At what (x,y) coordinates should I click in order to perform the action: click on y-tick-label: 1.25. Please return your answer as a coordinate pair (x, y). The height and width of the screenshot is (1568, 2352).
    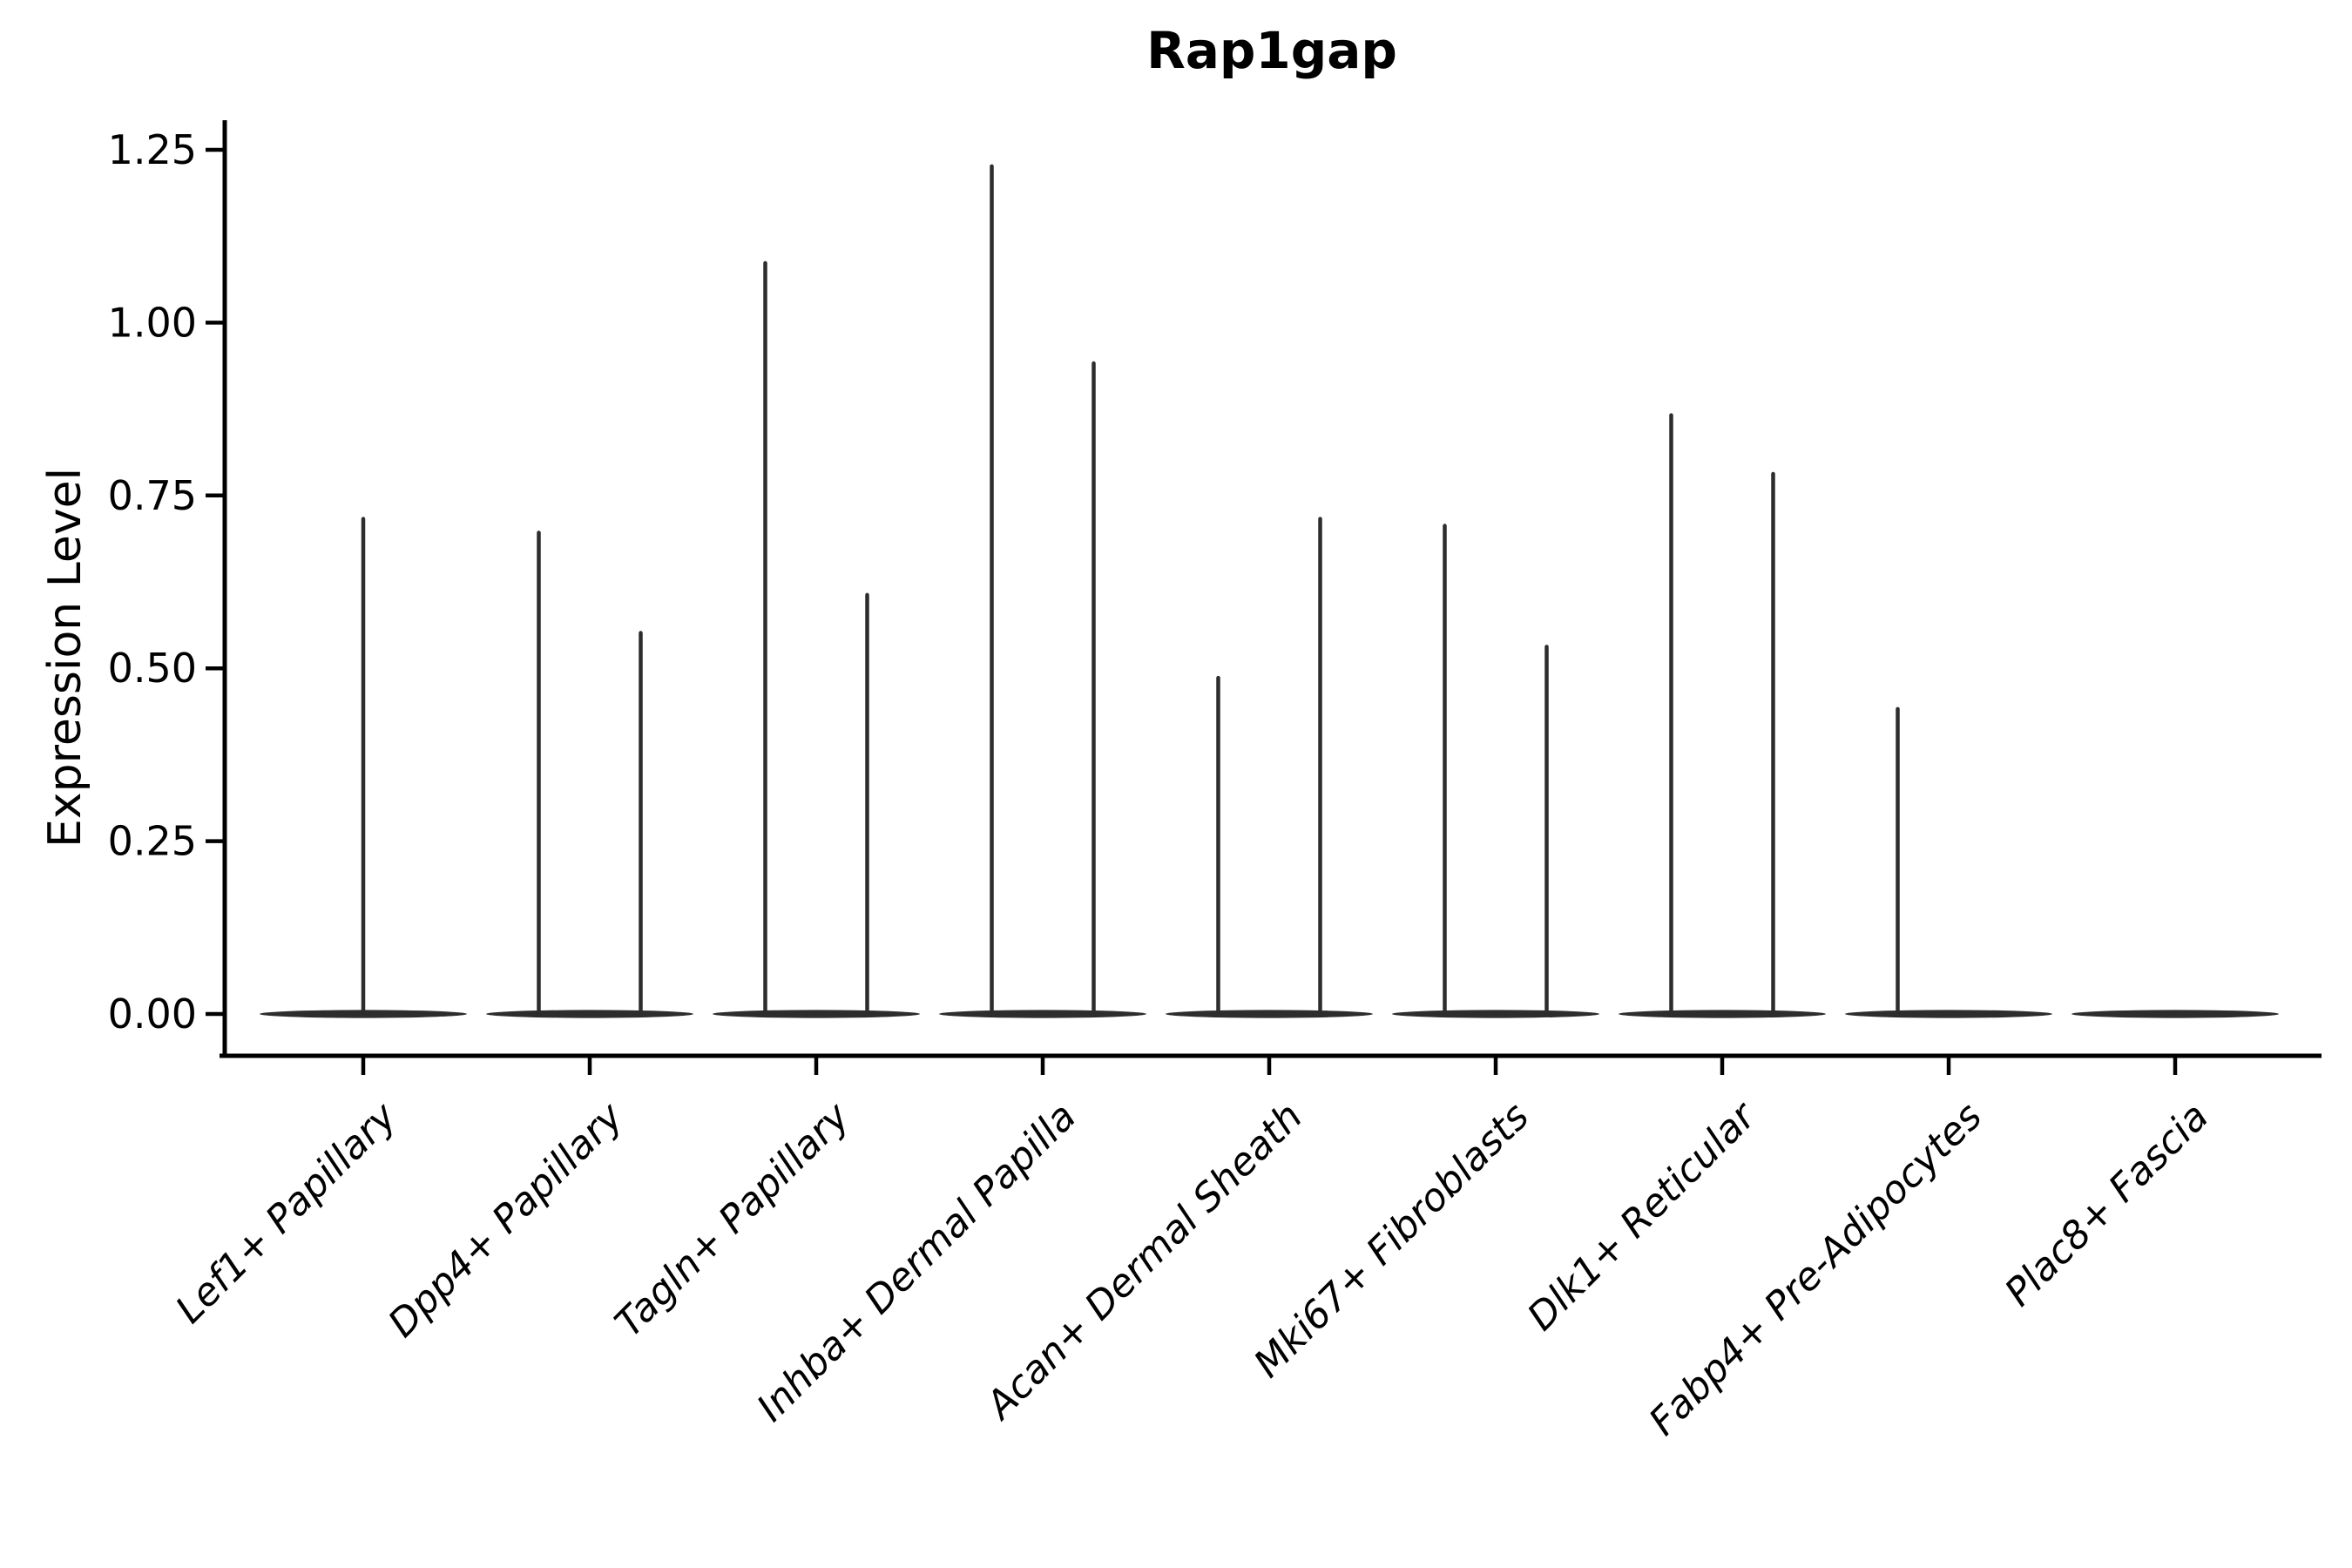
    Looking at the image, I should click on (152, 150).